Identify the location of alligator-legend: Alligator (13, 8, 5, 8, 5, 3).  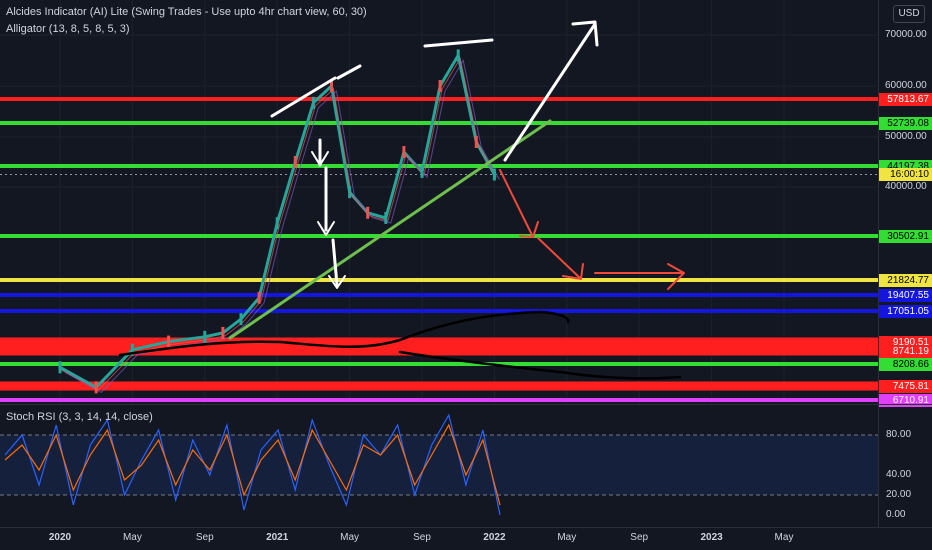
(68, 29).